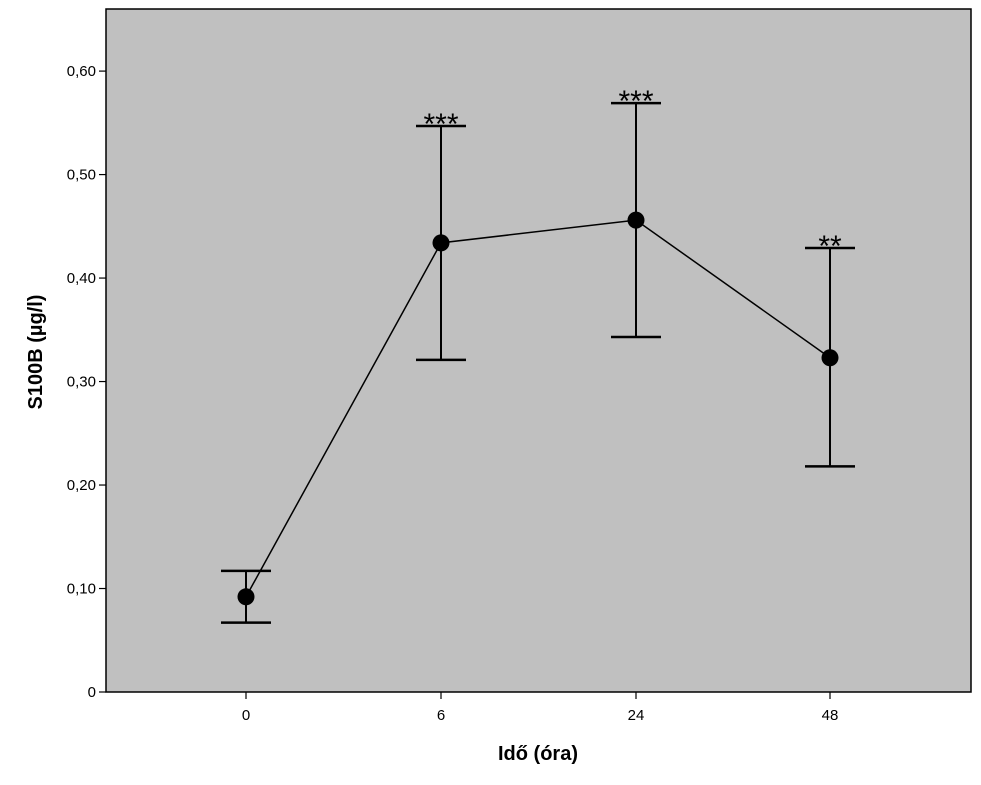 This screenshot has width=981, height=785. I want to click on x-axis-title: Idő (óra), so click(538, 754).